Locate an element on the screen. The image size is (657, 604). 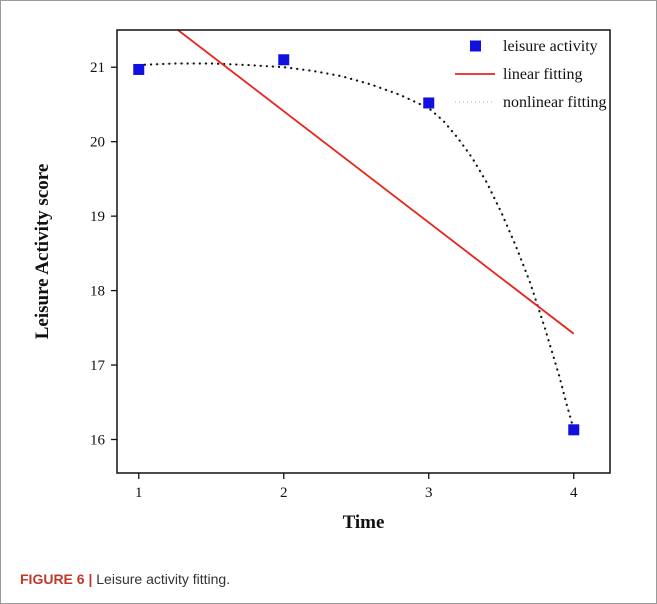
legend-label: leisure activity is located at coordinates (550, 46).